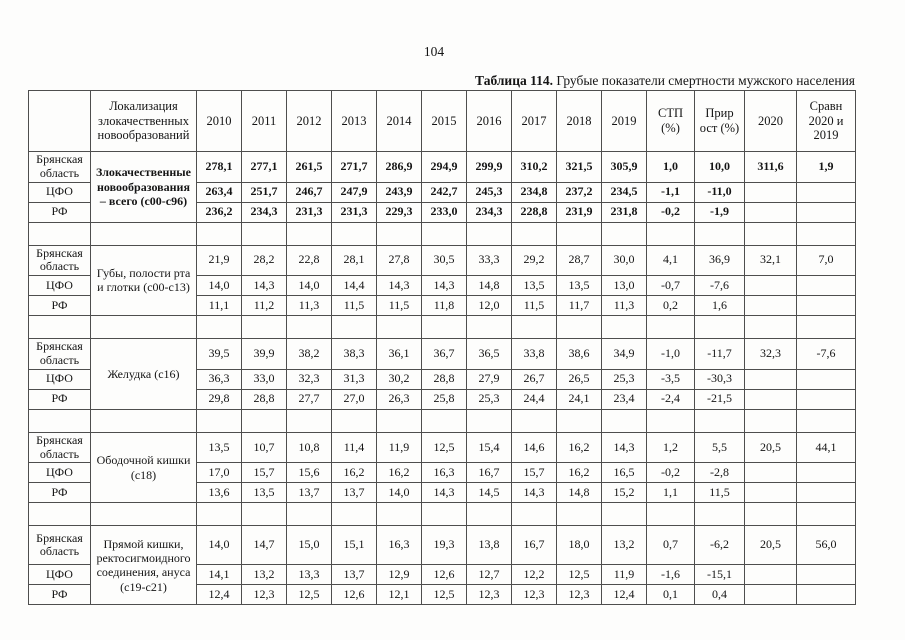 Image resolution: width=905 pixels, height=640 pixels. Describe the element at coordinates (489, 575) in the screenshot. I see `value-cell: 12,7` at that location.